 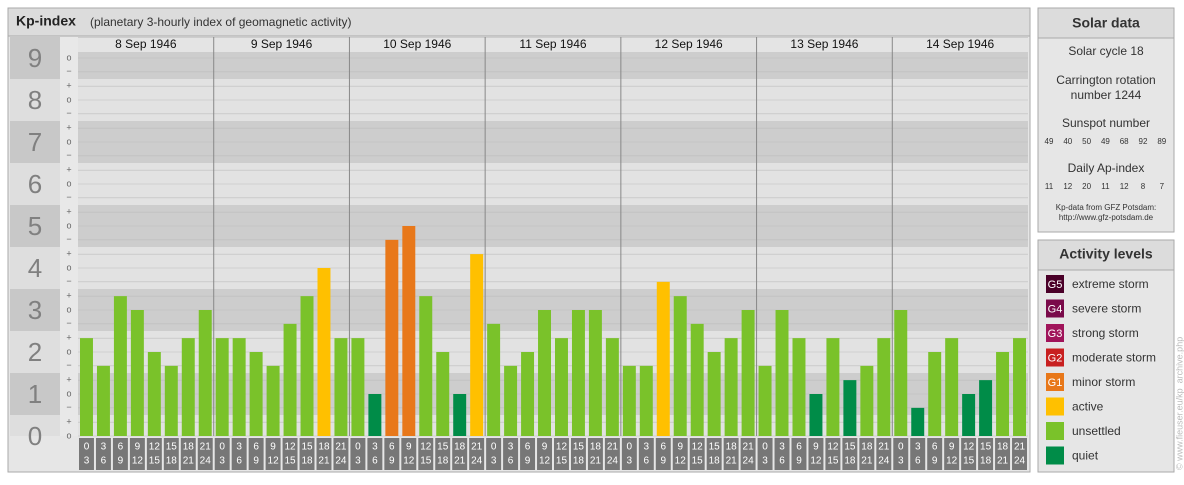 I want to click on watermark: © www.fieuser.eu/kp_archive.php, so click(x=1179, y=403).